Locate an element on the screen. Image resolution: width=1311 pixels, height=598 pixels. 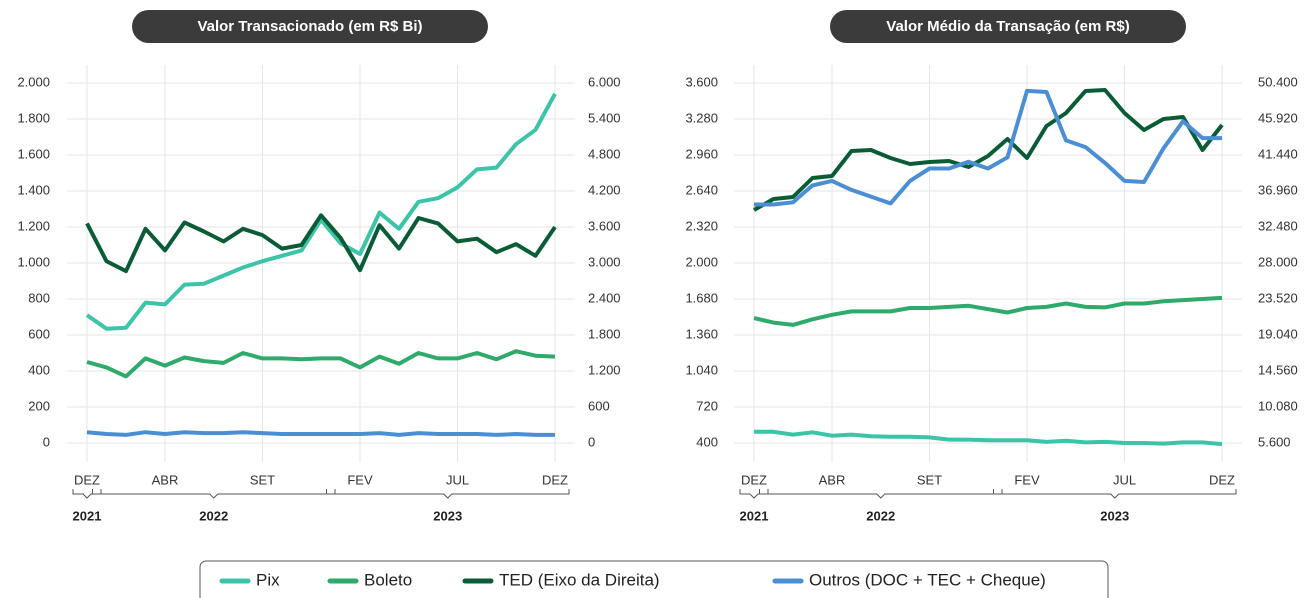
y-tick-label: 800 is located at coordinates (39, 297).